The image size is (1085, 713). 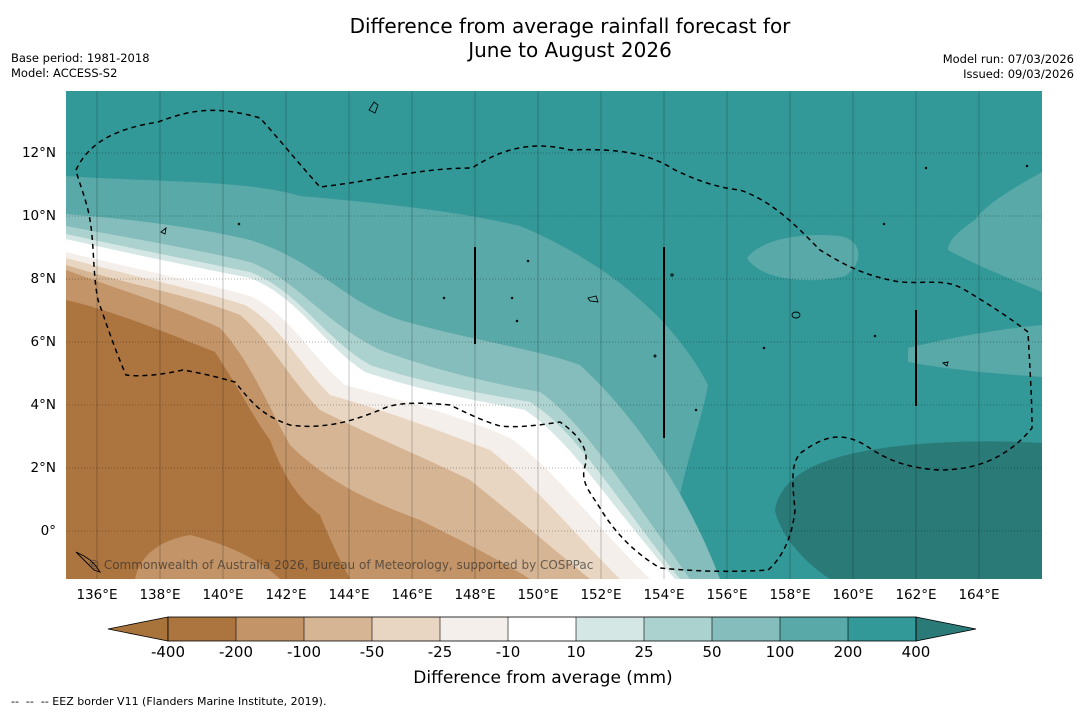 I want to click on lon-label-156e: 156°E, so click(x=727, y=595).